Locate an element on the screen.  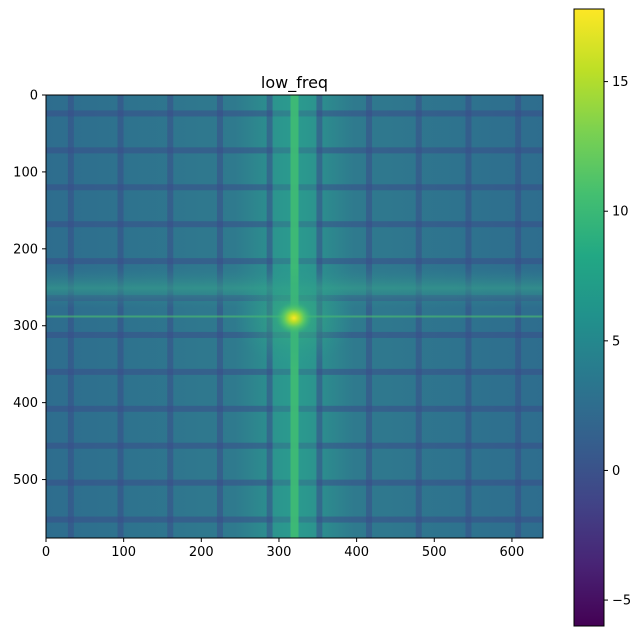
x-tick-label: 500 is located at coordinates (434, 552).